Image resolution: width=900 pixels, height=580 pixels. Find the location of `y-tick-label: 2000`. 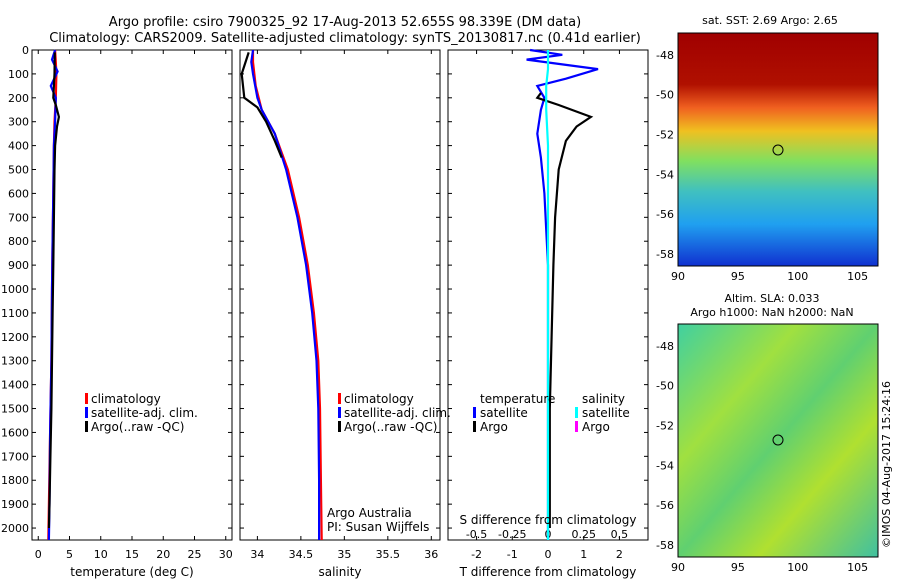

y-tick-label: 2000 is located at coordinates (15, 528).